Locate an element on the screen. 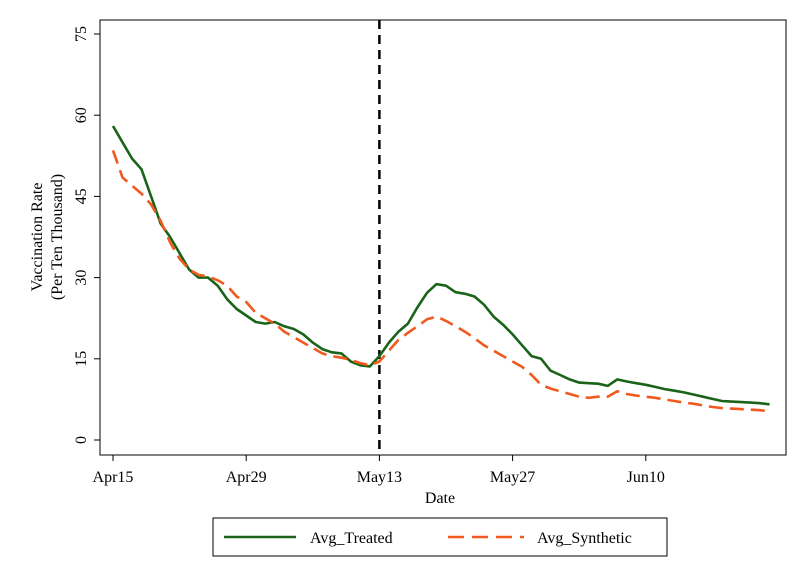 This screenshot has height=584, width=803. y-tick-label: 0 is located at coordinates (81, 440).